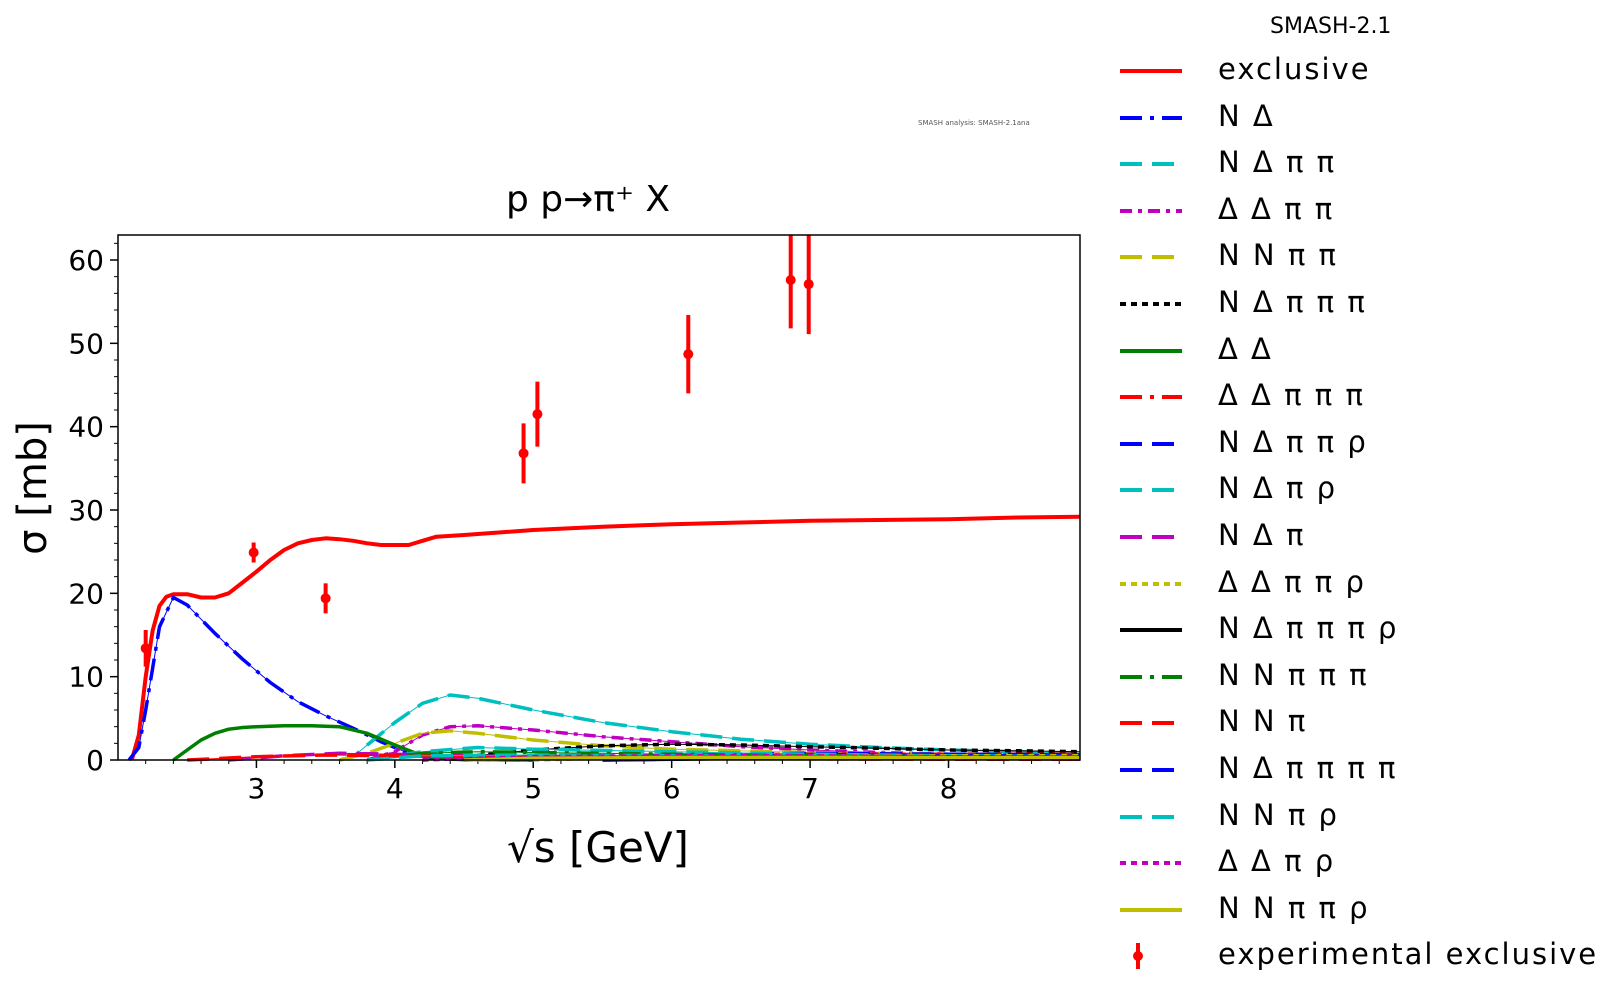  What do you see at coordinates (1138, 956) in the screenshot?
I see `legend-marker` at bounding box center [1138, 956].